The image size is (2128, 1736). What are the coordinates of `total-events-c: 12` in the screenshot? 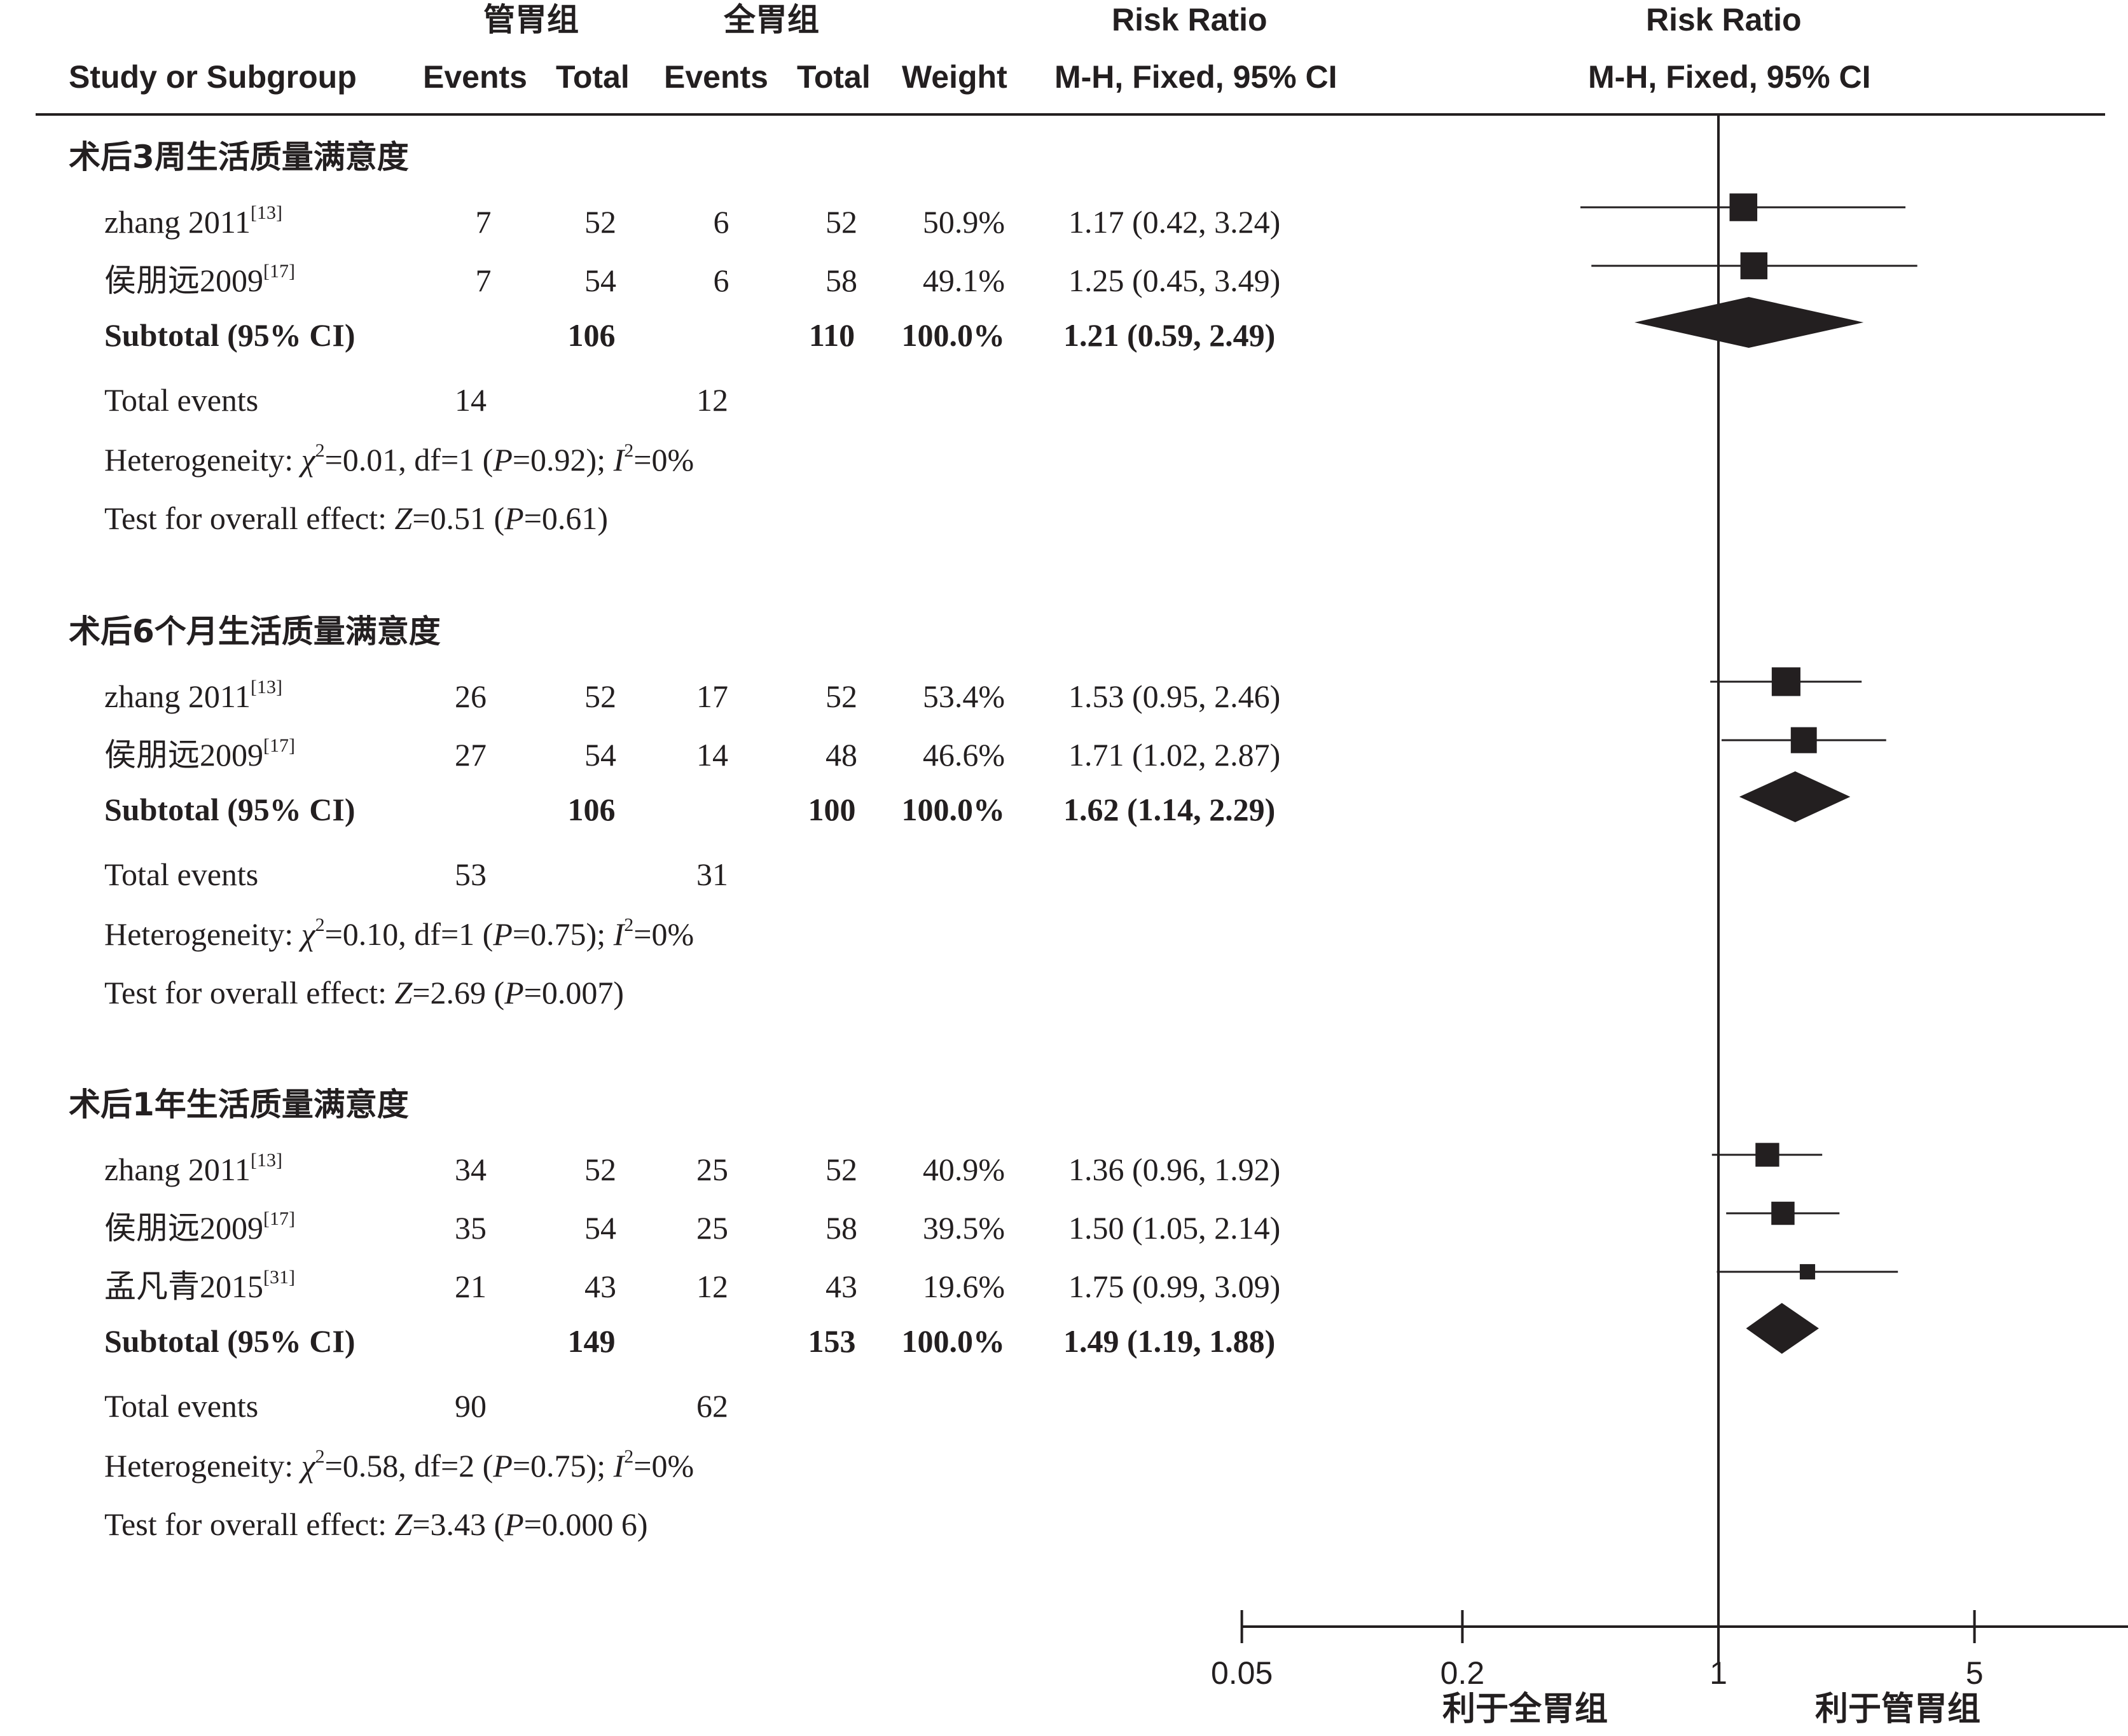 It's located at (712, 400).